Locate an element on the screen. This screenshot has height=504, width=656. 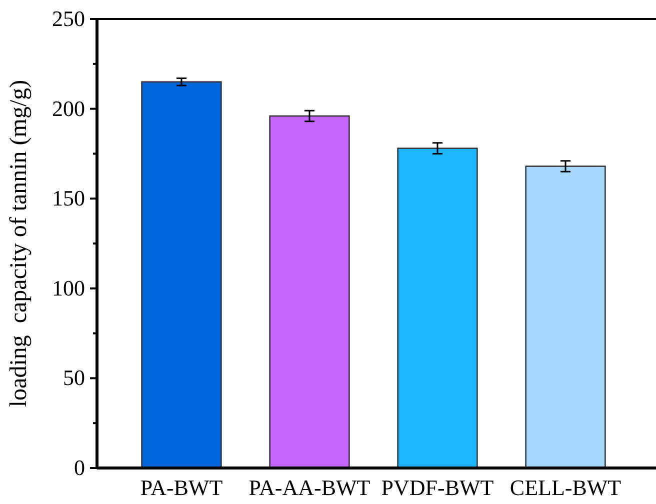
y-tick-label: 250 is located at coordinates (68, 19).